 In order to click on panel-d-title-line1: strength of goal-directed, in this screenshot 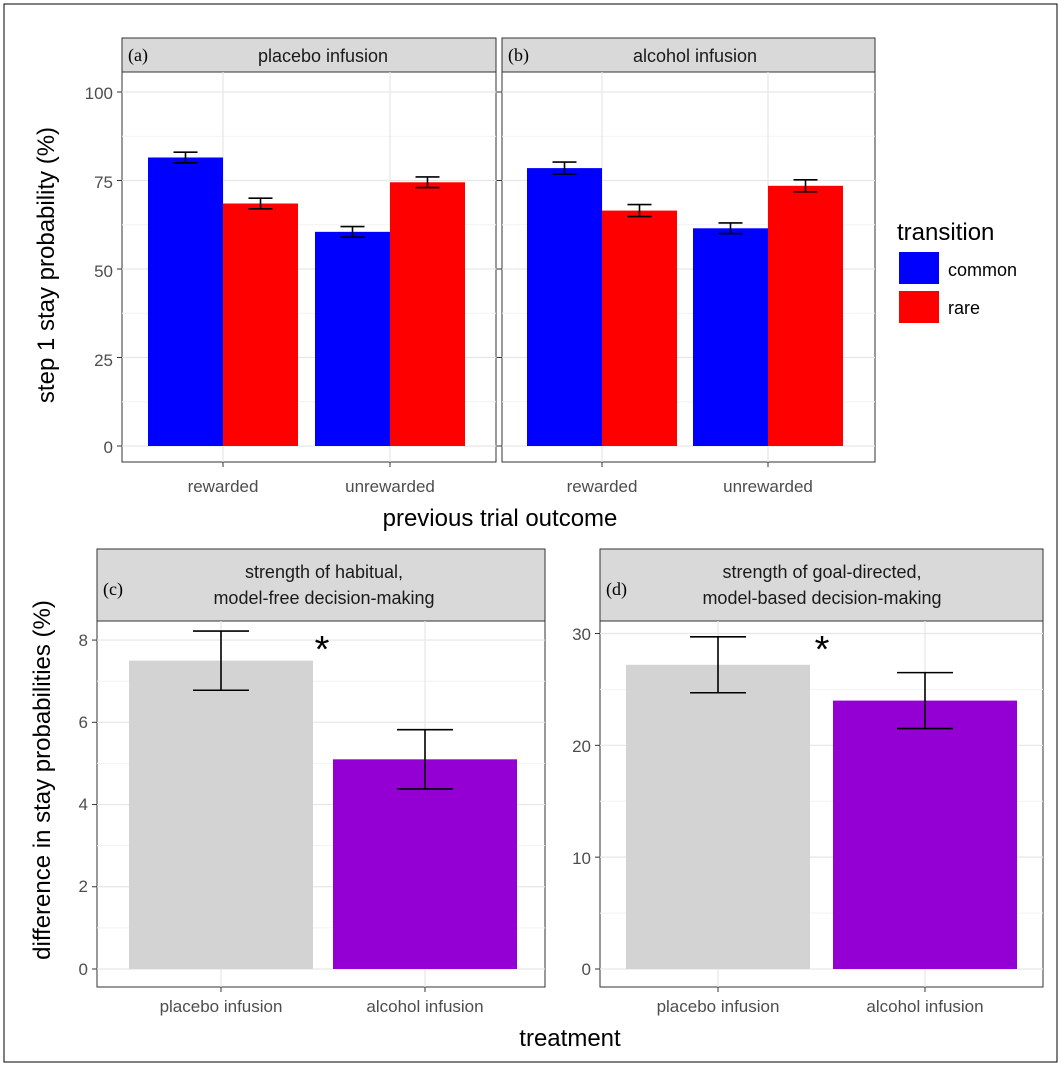, I will do `click(821, 572)`.